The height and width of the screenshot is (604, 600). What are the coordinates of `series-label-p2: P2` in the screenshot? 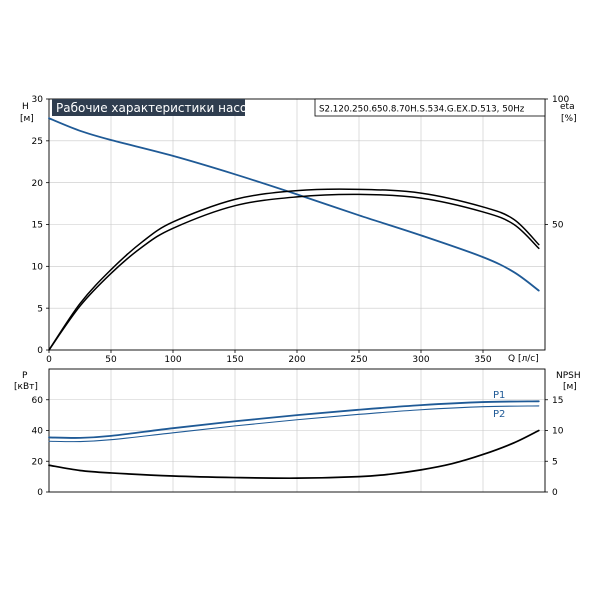 It's located at (499, 414).